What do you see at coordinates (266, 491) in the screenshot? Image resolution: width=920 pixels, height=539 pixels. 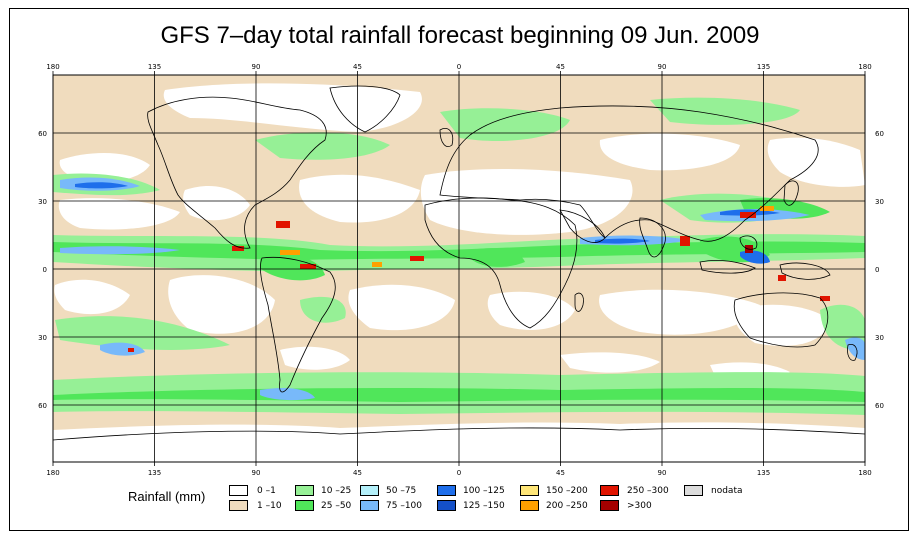 I see `legend-label: 0 –1` at bounding box center [266, 491].